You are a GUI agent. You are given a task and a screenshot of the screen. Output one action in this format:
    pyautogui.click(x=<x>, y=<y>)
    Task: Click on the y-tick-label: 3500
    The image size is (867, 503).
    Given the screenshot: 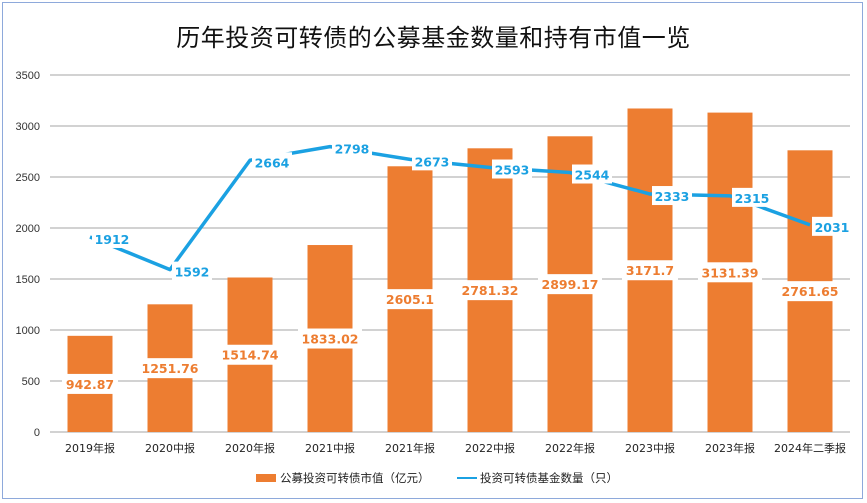 What is the action you would take?
    pyautogui.click(x=28, y=76)
    